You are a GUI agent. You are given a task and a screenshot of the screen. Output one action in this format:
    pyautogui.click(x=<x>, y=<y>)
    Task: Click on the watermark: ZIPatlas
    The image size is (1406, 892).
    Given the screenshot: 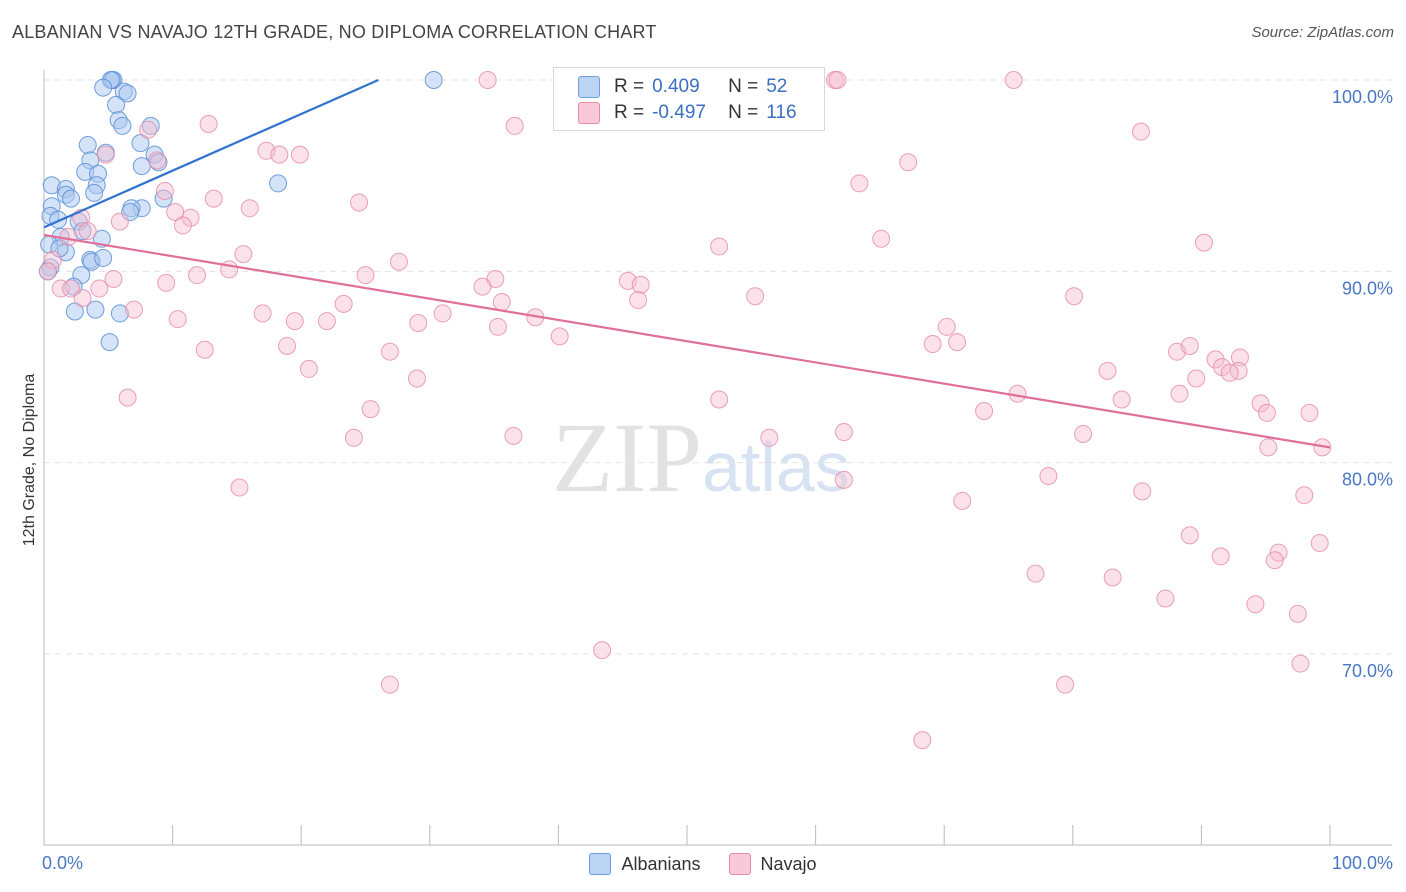 What is the action you would take?
    pyautogui.click(x=701, y=457)
    